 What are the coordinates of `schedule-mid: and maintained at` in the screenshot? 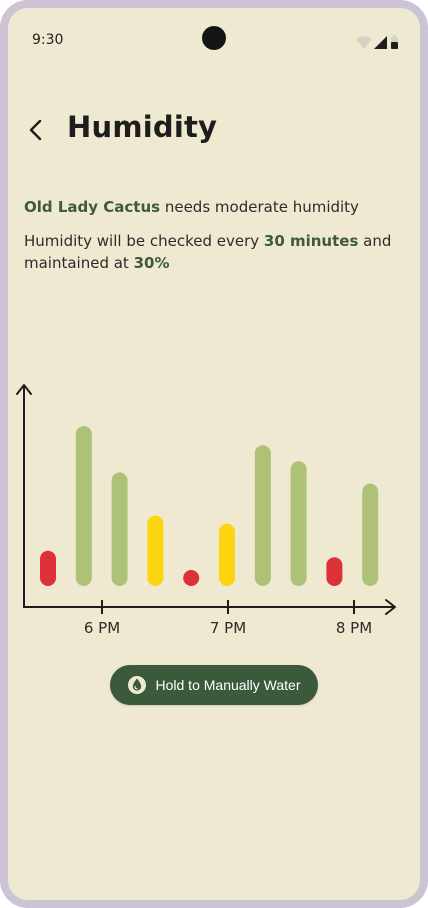 It's located at (208, 252).